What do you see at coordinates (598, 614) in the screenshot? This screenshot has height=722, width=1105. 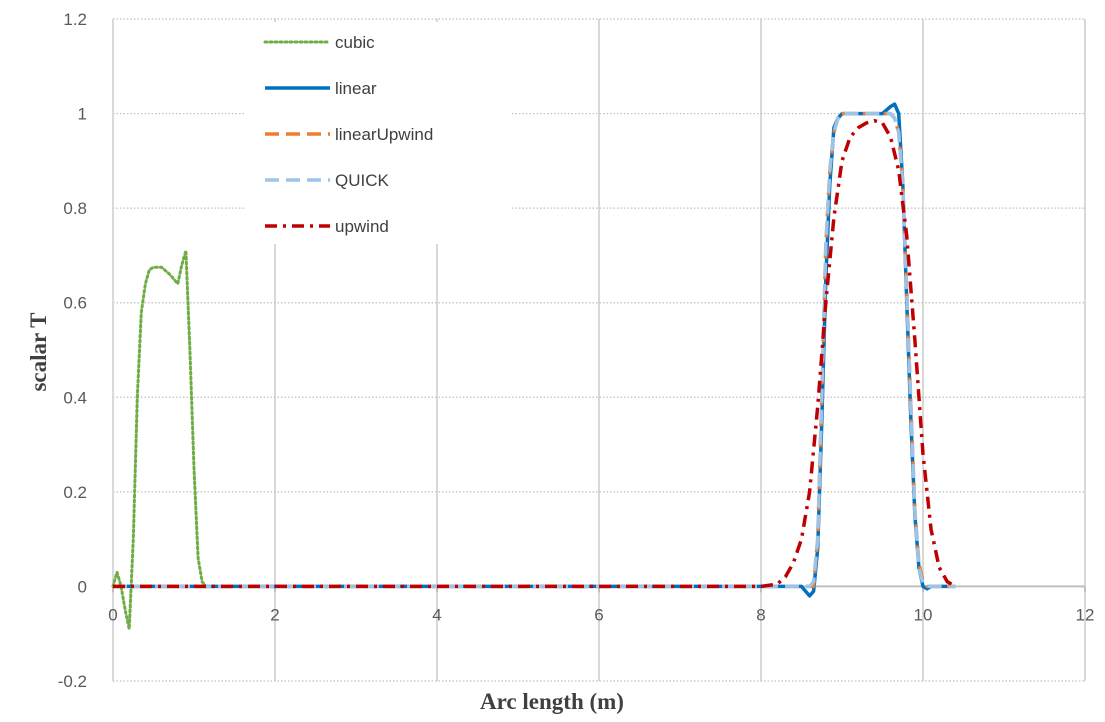 I see `x-tick-label: 6` at bounding box center [598, 614].